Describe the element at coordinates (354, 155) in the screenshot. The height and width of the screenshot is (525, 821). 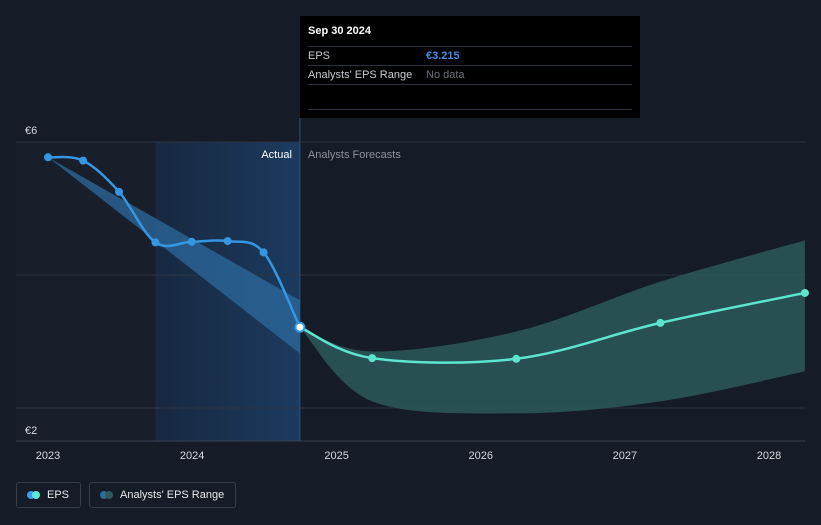
I see `forecast-section-label: Analysts Forecasts` at that location.